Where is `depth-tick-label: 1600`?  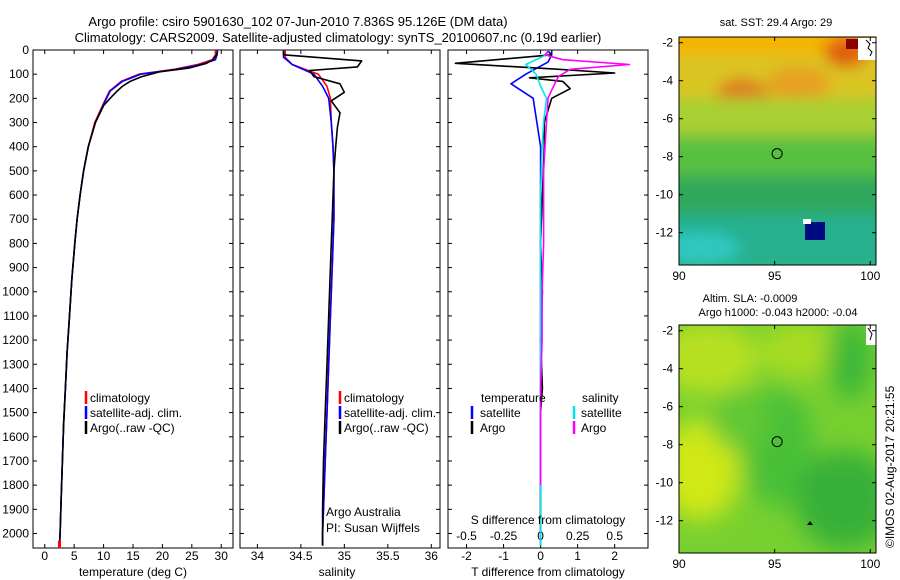
depth-tick-label: 1600 is located at coordinates (15, 437).